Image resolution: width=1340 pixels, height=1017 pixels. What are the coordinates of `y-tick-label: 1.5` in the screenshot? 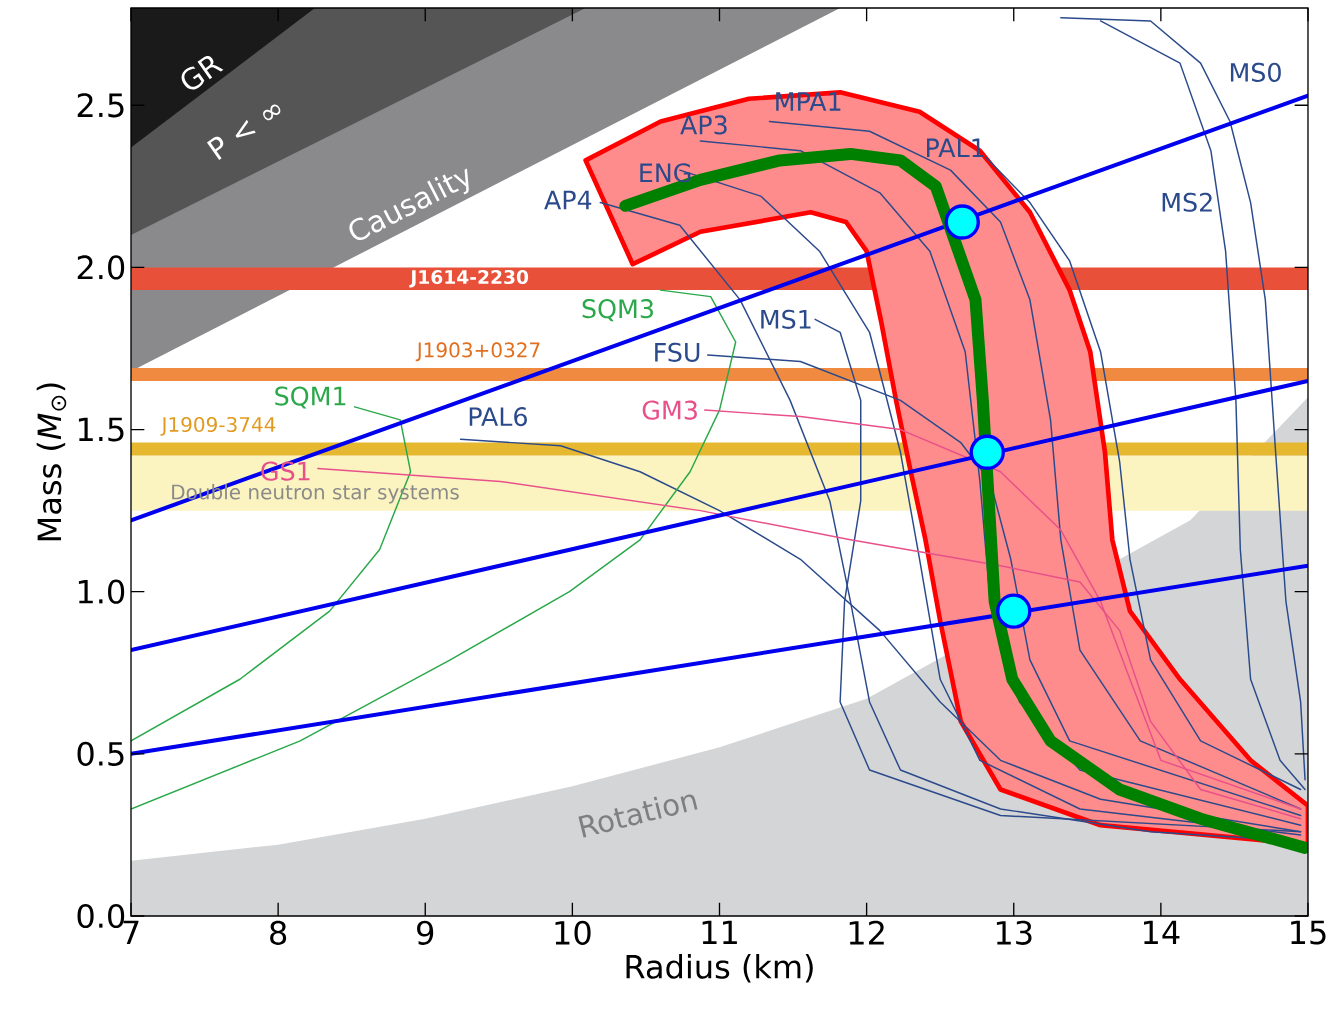 It's located at (101, 429).